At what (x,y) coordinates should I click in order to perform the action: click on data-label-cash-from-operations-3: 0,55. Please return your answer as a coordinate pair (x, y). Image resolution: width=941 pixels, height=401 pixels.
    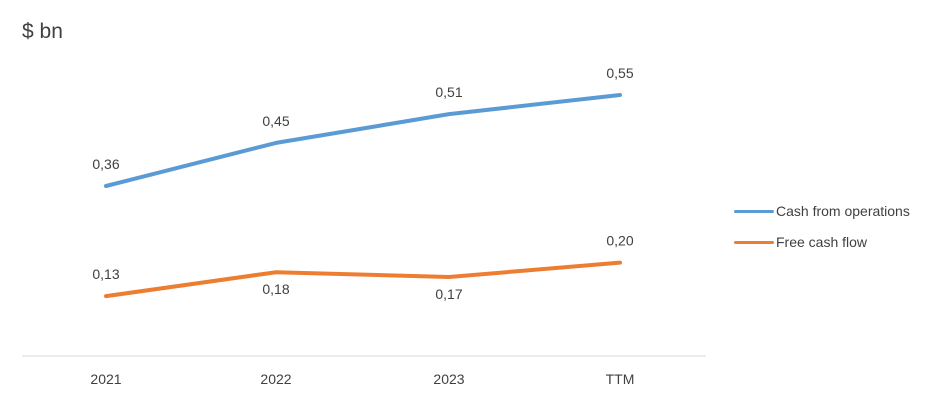
    Looking at the image, I should click on (619, 73).